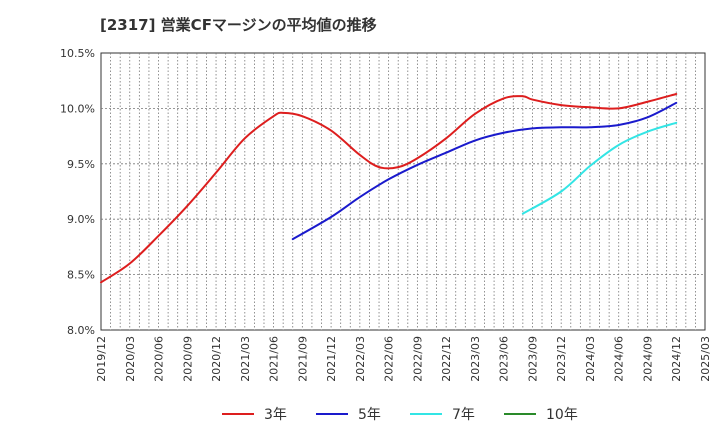  I want to click on x-tick-label: 2024/09, so click(647, 359).